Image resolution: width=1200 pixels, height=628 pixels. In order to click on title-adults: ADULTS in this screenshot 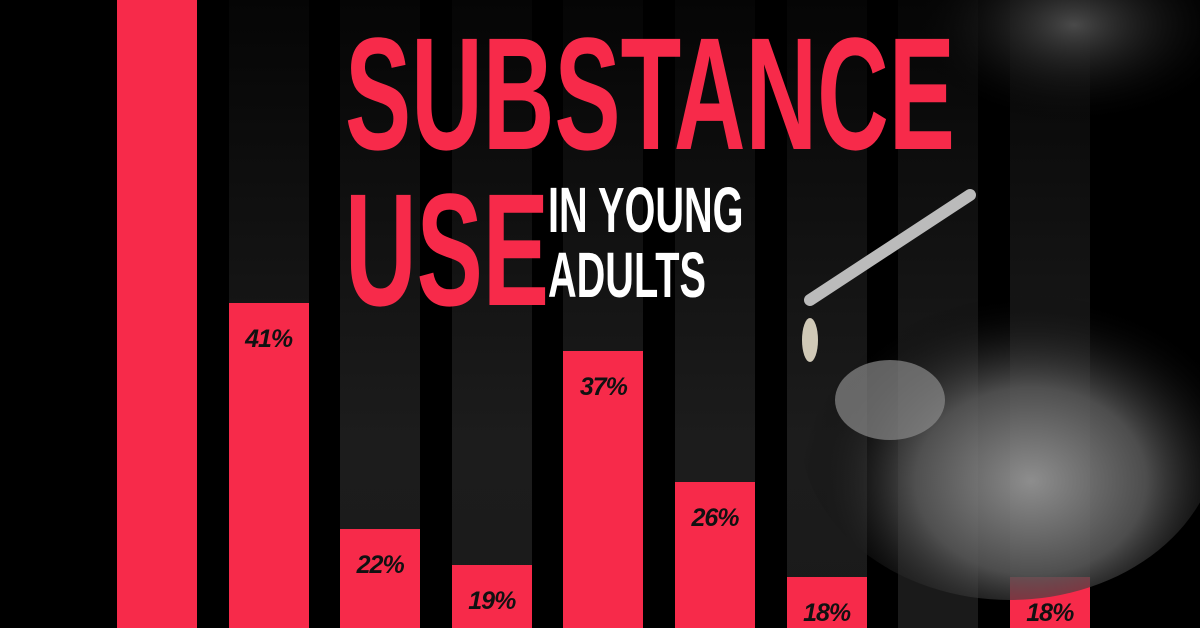, I will do `click(627, 275)`.